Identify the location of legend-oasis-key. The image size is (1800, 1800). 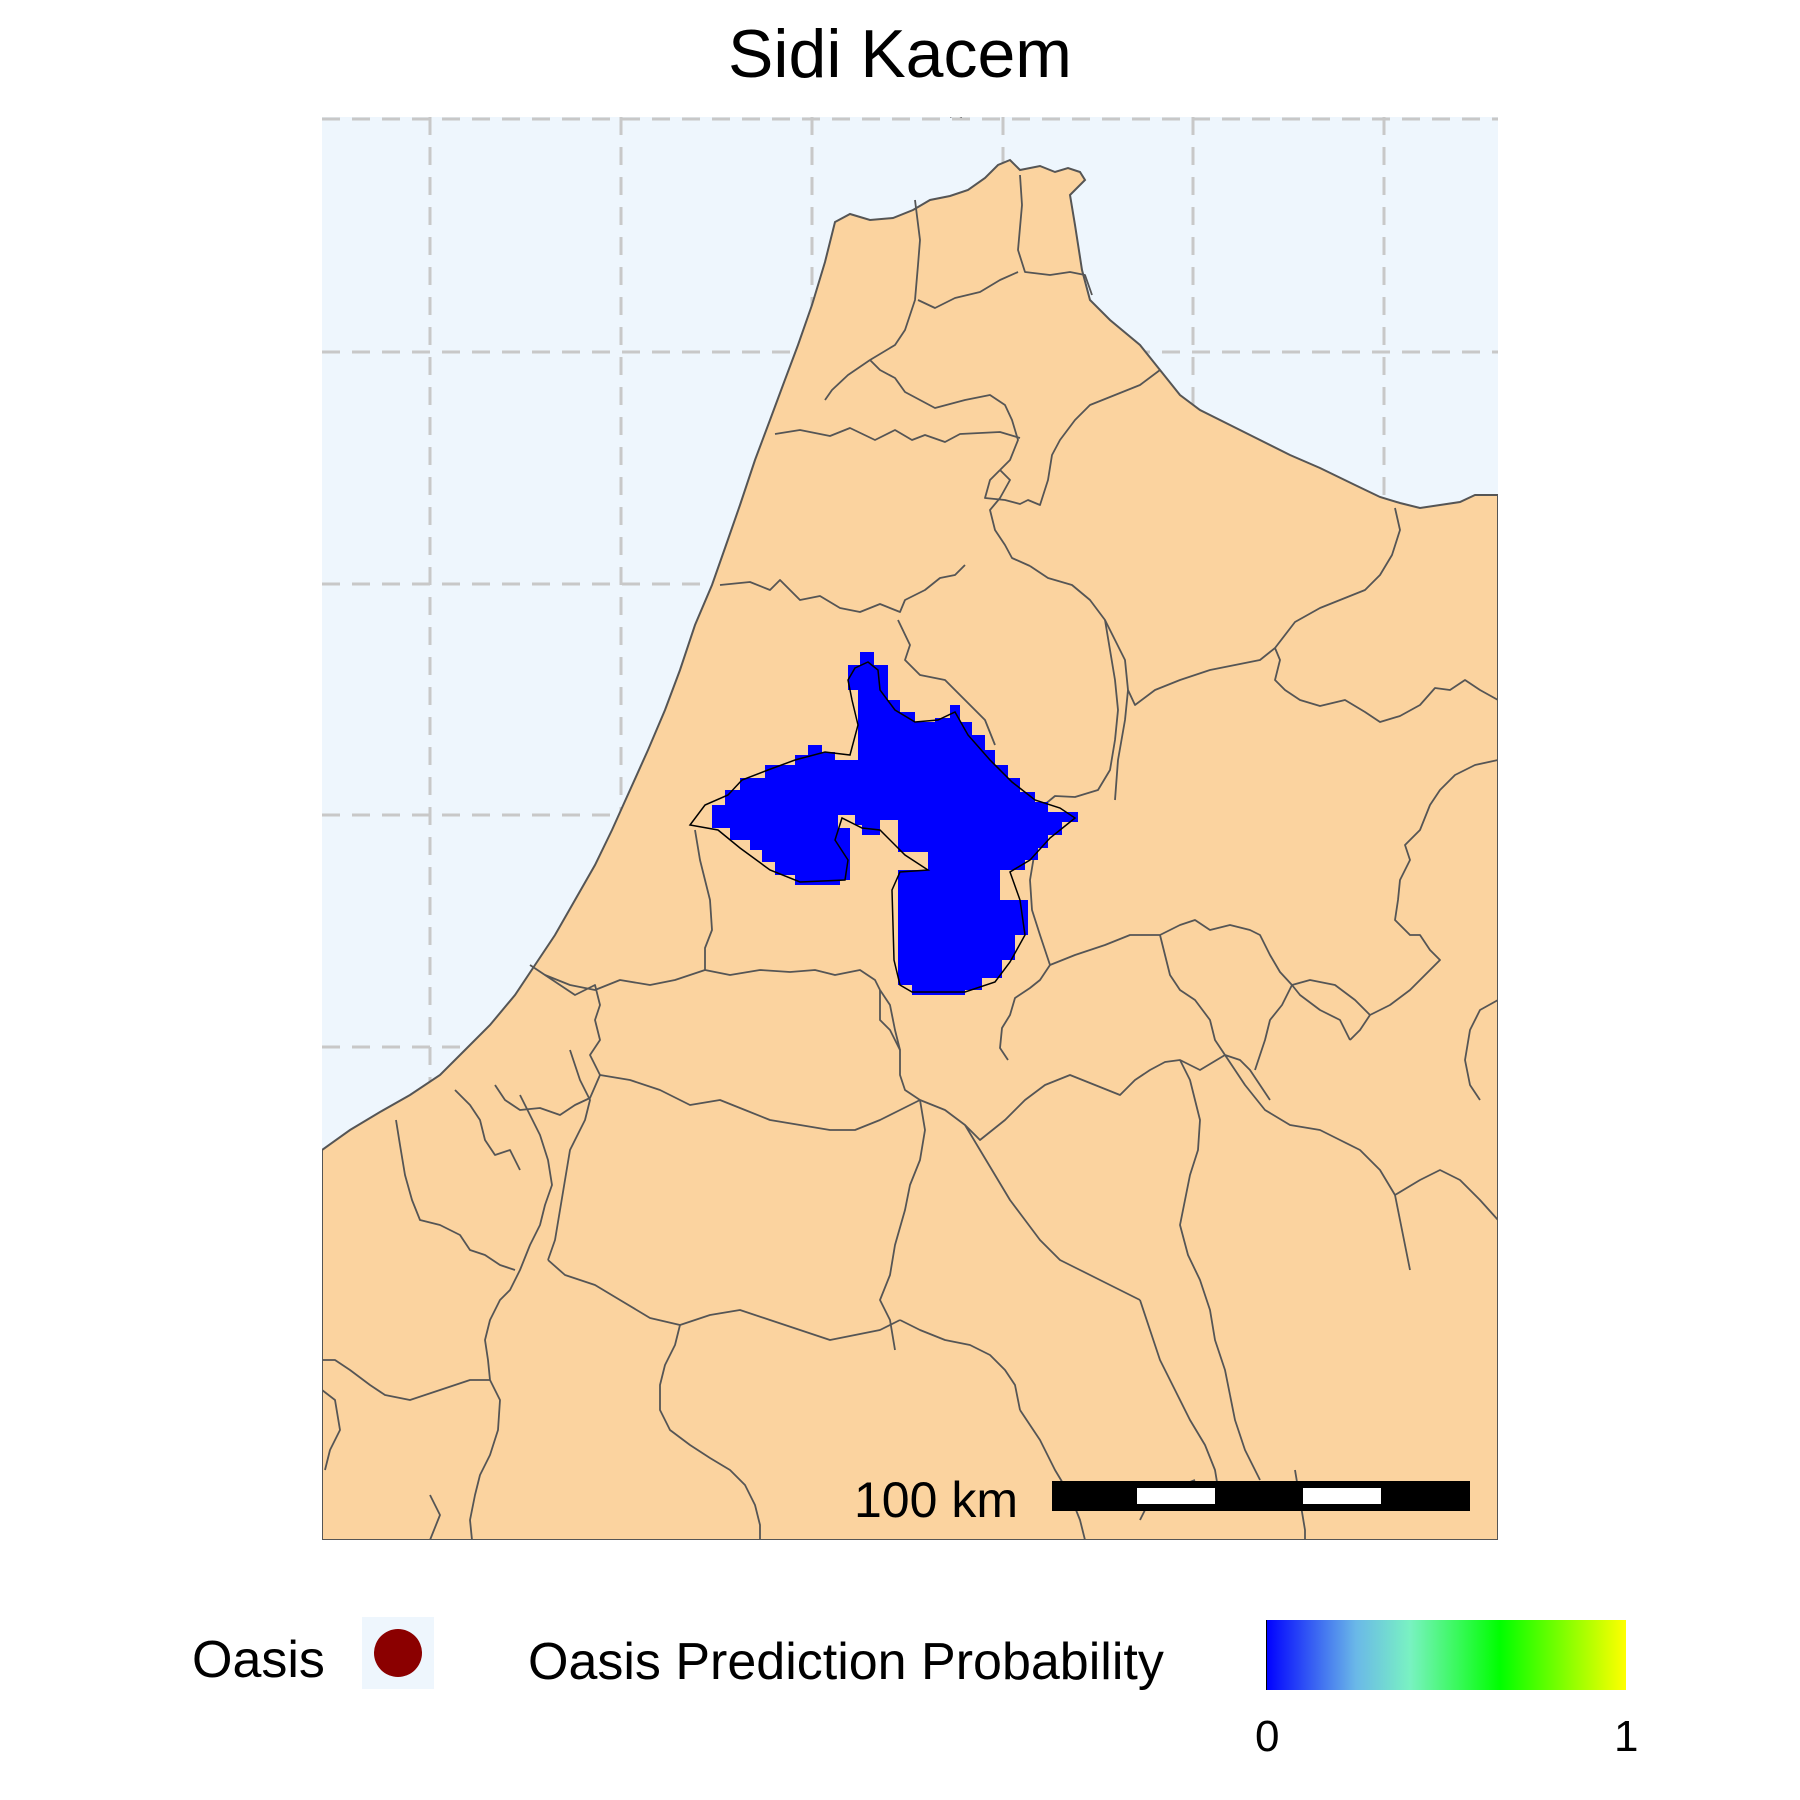
(398, 1653).